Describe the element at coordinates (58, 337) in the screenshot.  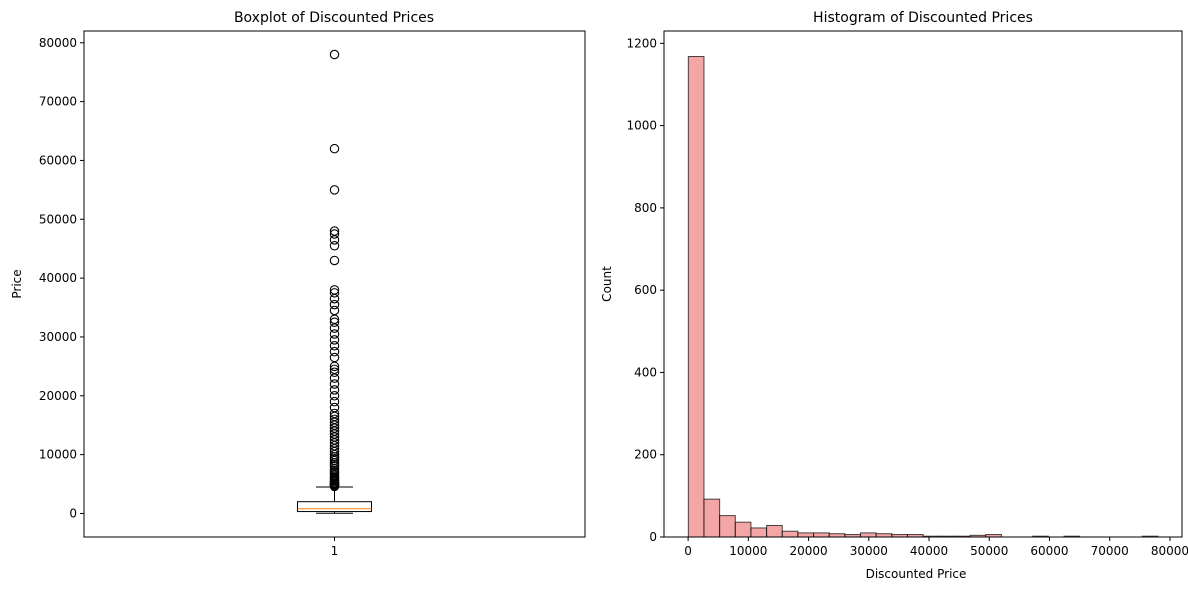
I see `boxplot-y-tick-label: 30000` at that location.